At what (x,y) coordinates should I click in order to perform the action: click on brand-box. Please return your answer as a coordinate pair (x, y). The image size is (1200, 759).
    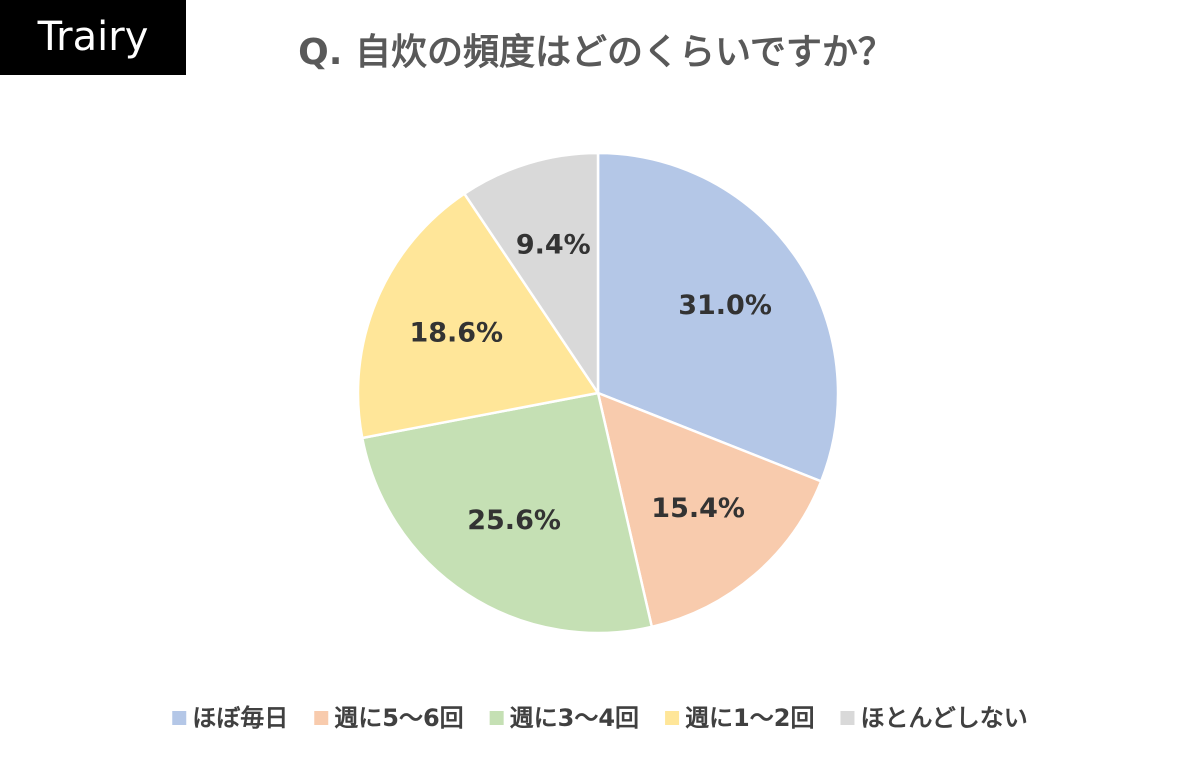
    Looking at the image, I should click on (93, 37).